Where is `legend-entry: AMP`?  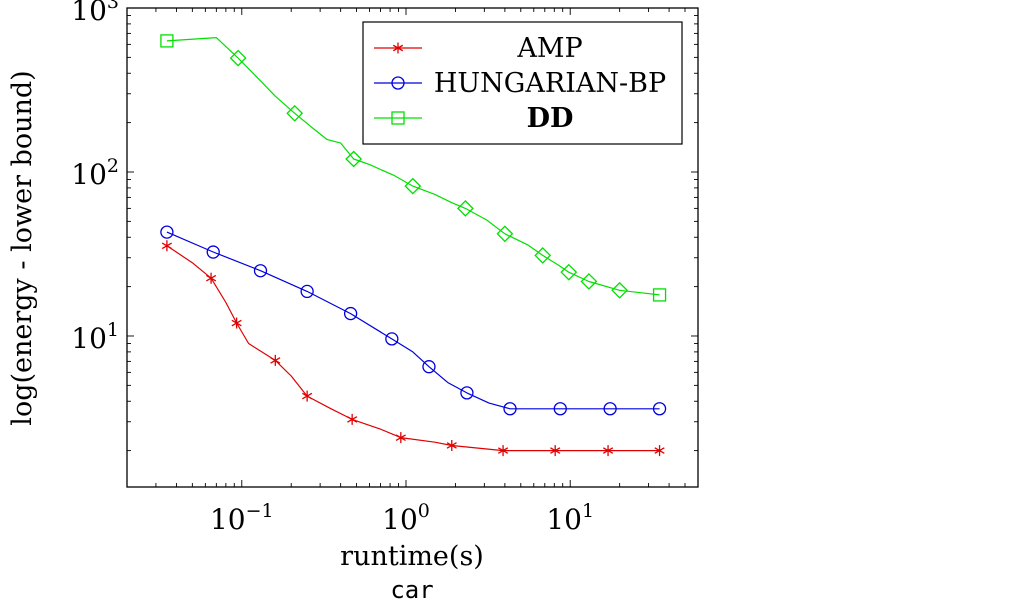
legend-entry: AMP is located at coordinates (478, 48).